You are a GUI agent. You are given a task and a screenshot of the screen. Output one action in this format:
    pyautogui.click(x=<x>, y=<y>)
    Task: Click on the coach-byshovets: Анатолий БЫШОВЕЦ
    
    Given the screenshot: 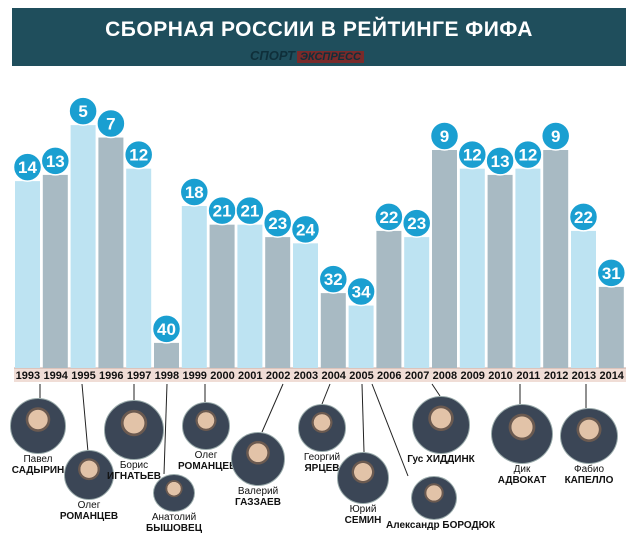 What is the action you would take?
    pyautogui.click(x=174, y=504)
    